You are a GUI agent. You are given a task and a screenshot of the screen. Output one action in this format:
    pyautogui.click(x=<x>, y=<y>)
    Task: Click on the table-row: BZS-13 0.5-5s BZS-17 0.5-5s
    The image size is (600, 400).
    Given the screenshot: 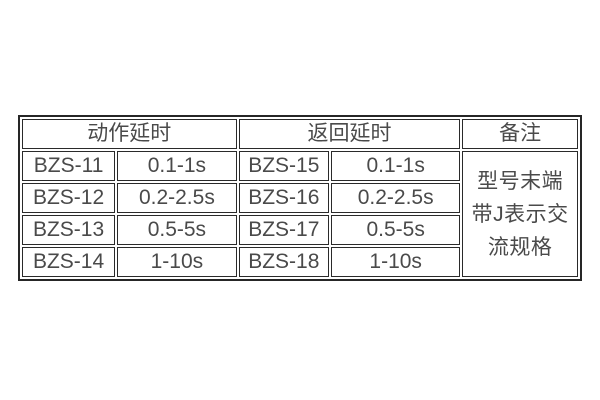 What is the action you would take?
    pyautogui.click(x=300, y=230)
    